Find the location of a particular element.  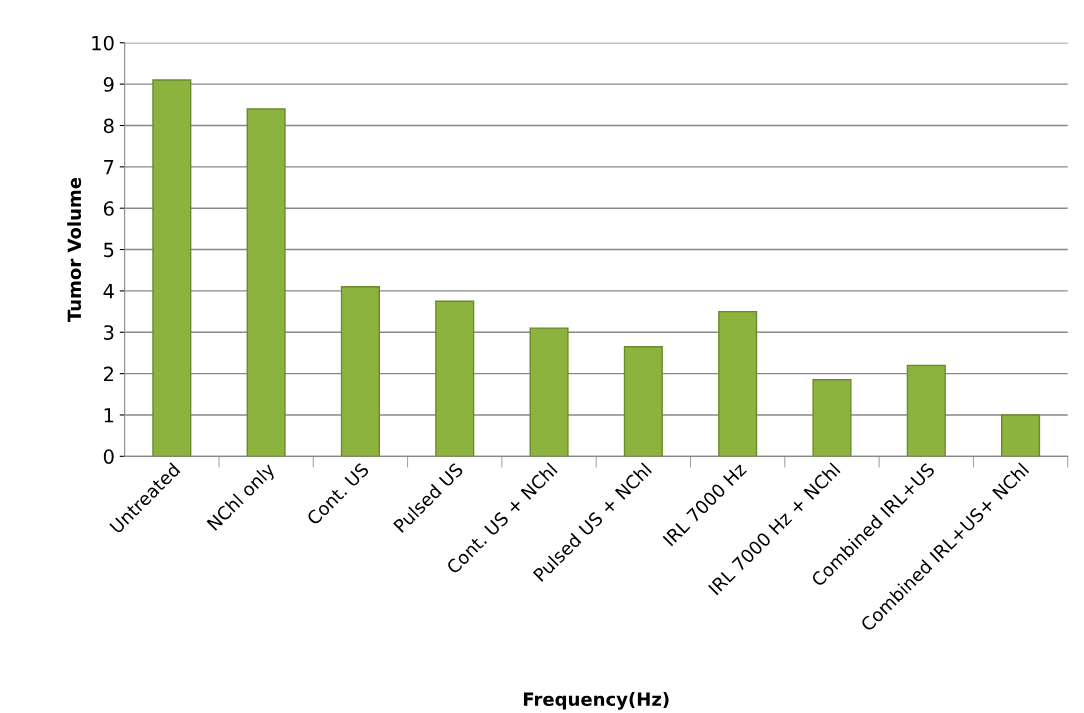

y-tick-label: 7 is located at coordinates (109, 167).